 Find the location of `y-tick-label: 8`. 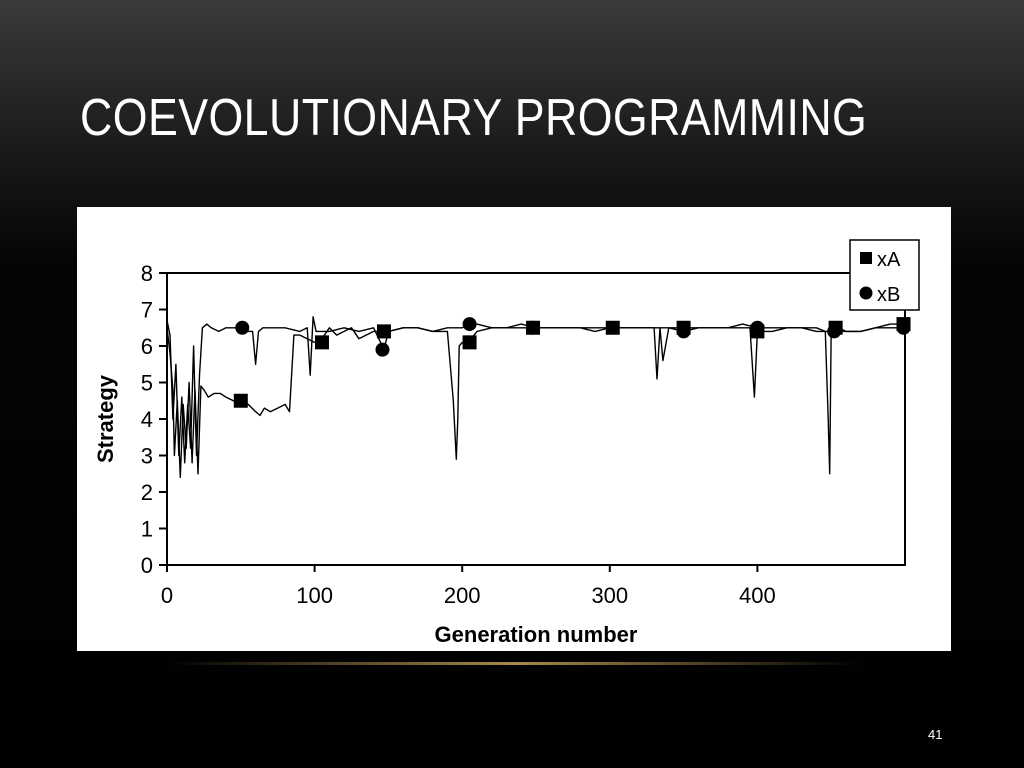

y-tick-label: 8 is located at coordinates (147, 273).